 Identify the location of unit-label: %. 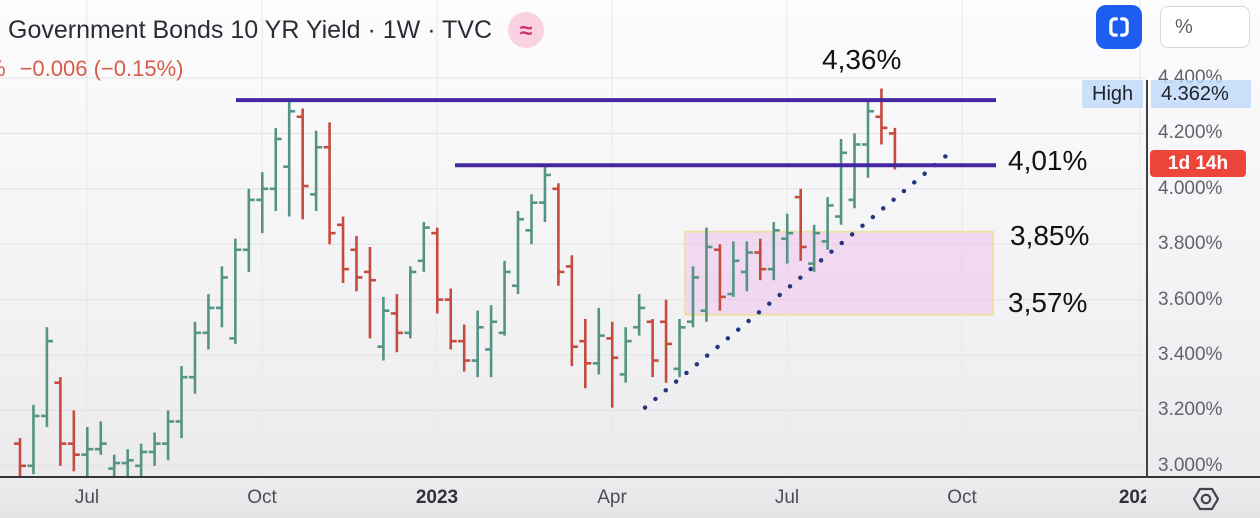
(1184, 26).